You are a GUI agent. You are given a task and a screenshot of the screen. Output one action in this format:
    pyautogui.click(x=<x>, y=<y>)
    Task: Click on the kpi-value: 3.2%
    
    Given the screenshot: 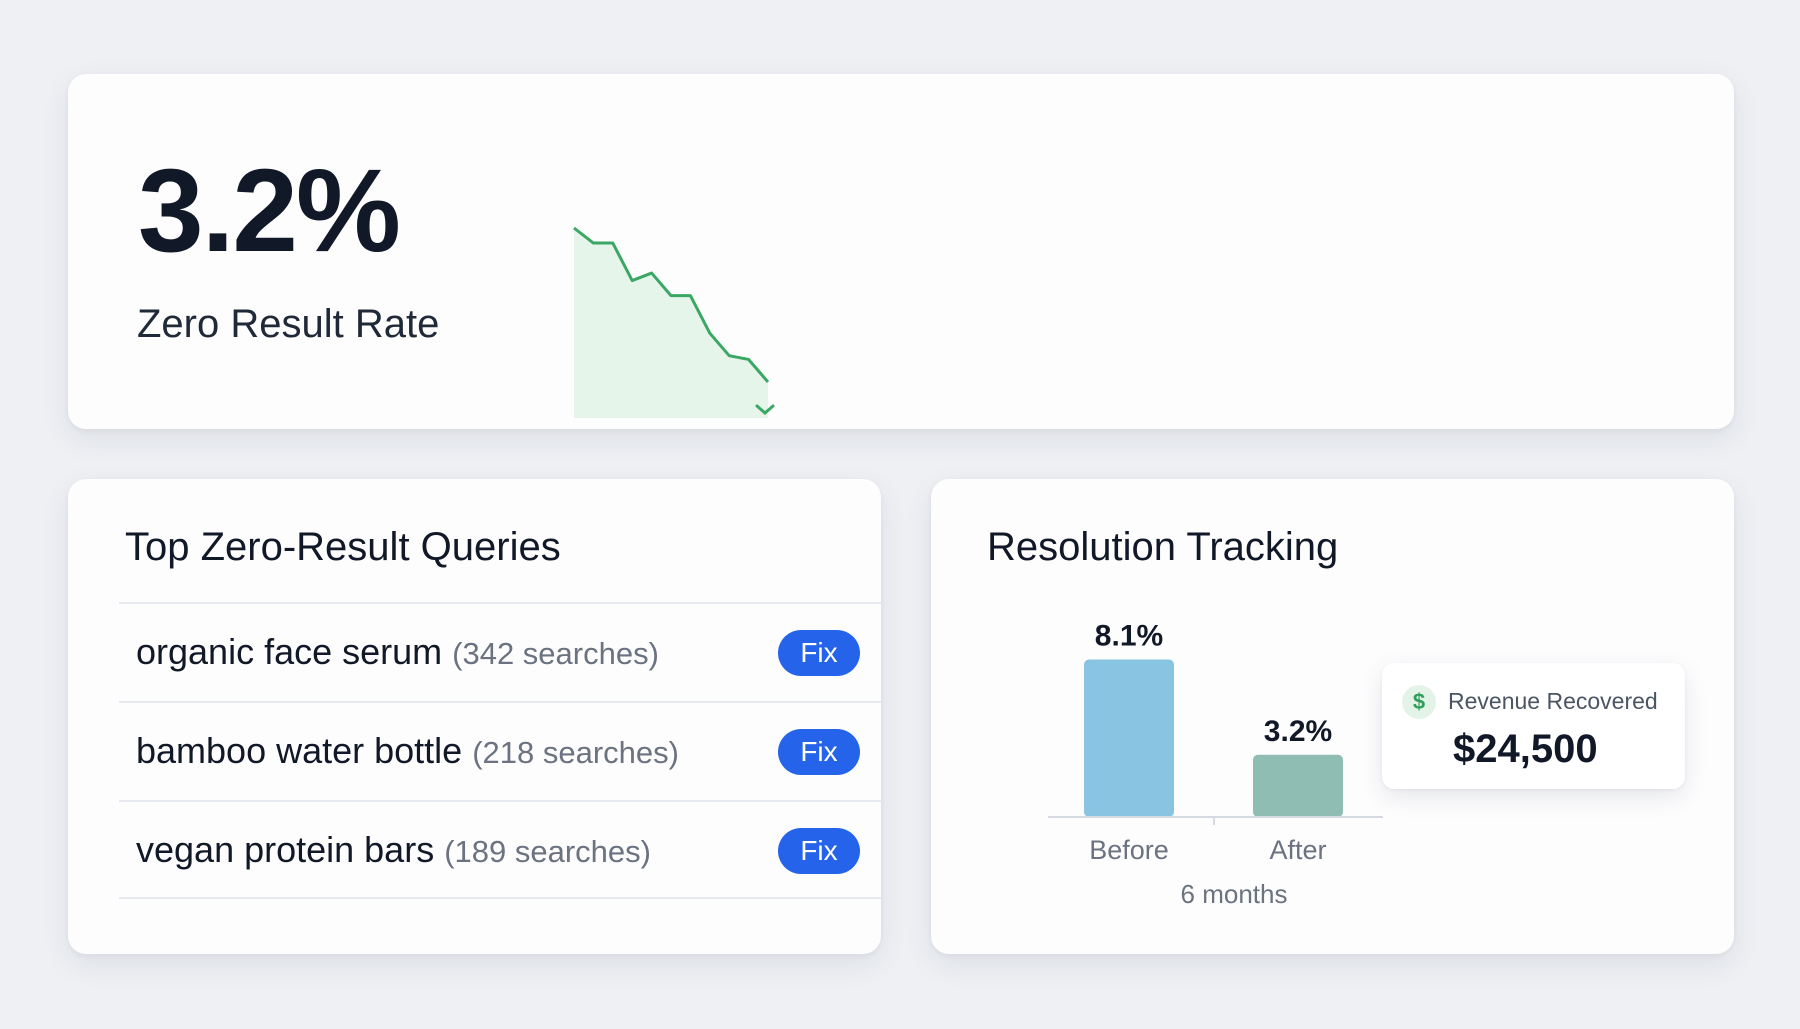 What is the action you would take?
    pyautogui.click(x=269, y=211)
    